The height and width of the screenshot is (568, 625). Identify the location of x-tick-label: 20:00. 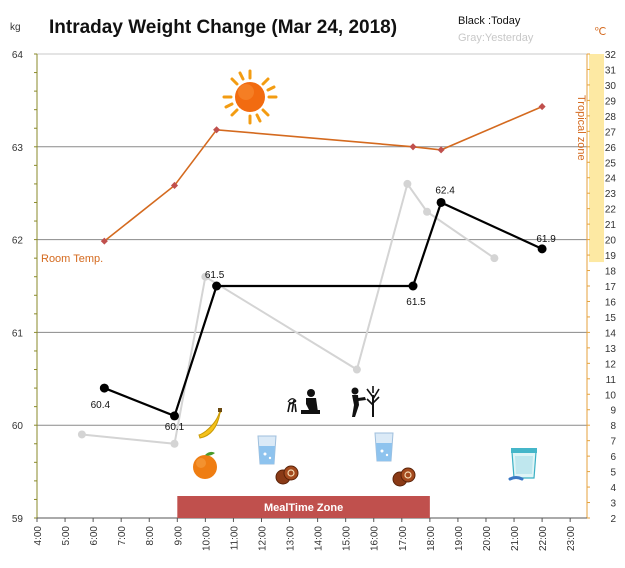
(487, 538).